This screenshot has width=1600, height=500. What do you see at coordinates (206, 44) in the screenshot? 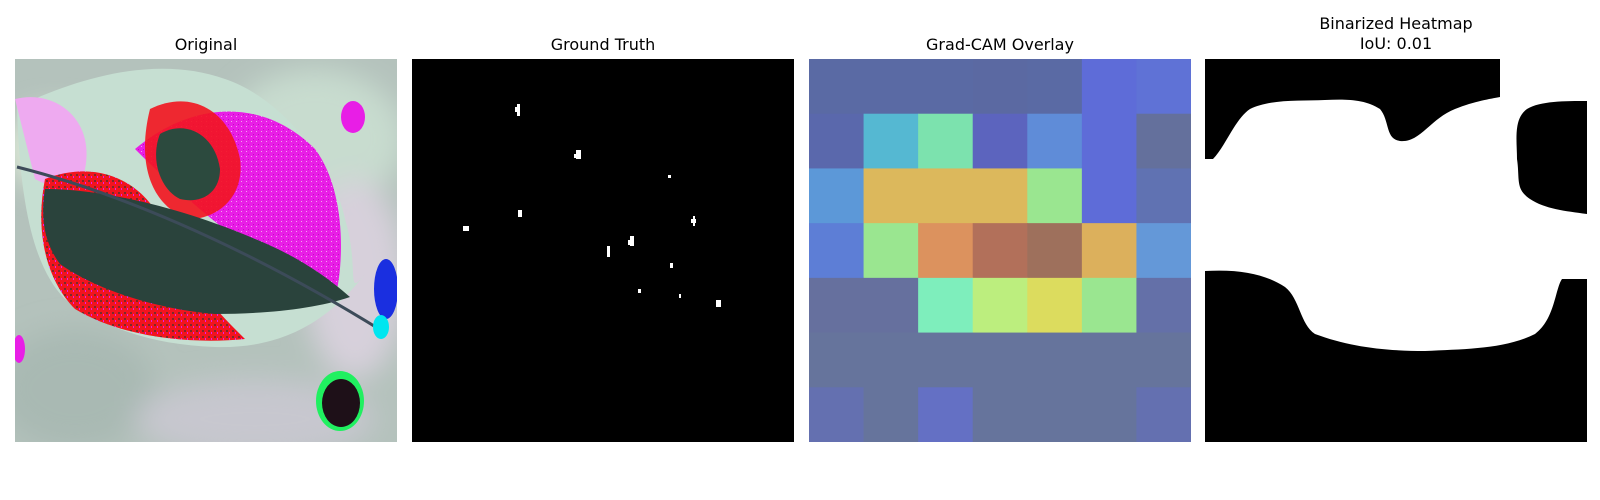
I see `panel-title-original: Original` at bounding box center [206, 44].